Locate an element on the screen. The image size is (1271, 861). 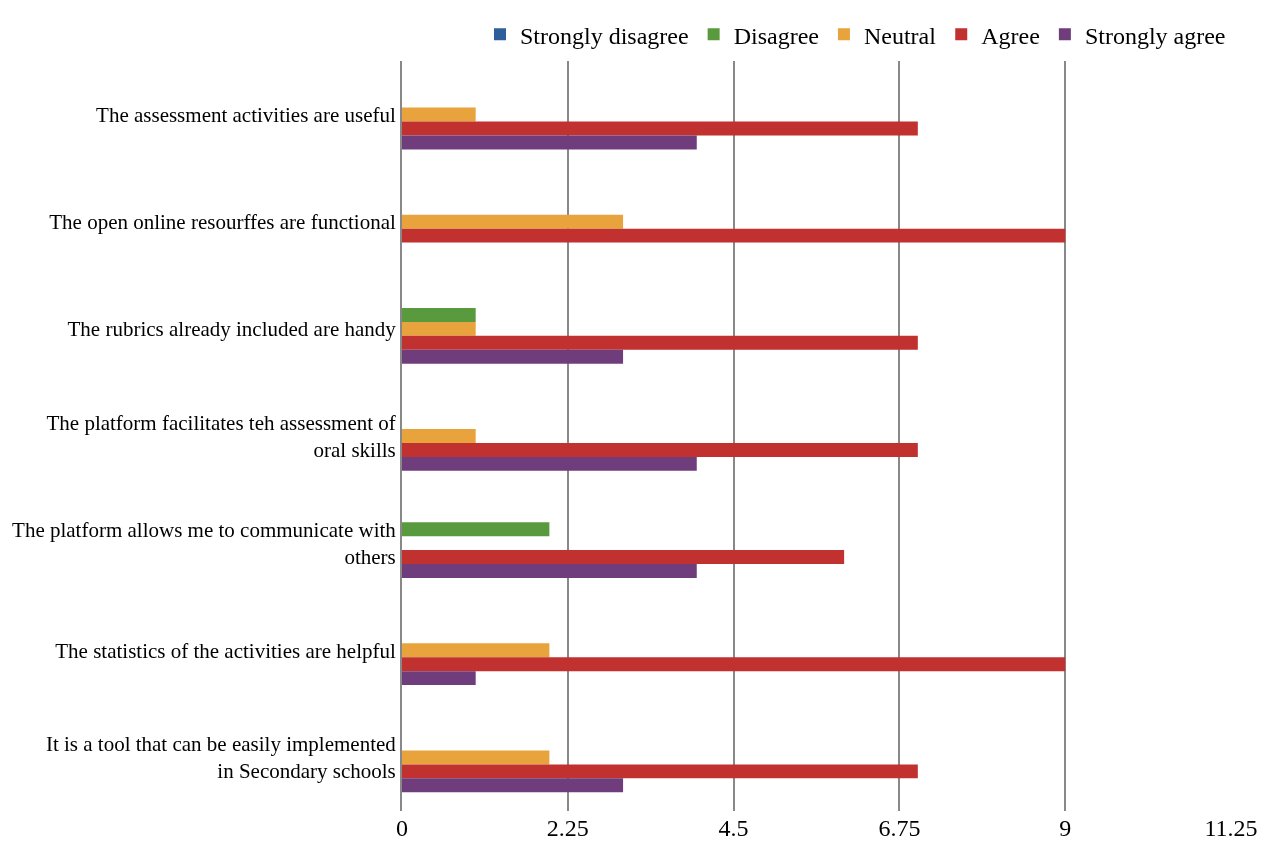
y-tick-label: The platform facilitates teh assessment of oral skills is located at coordinates (221, 436).